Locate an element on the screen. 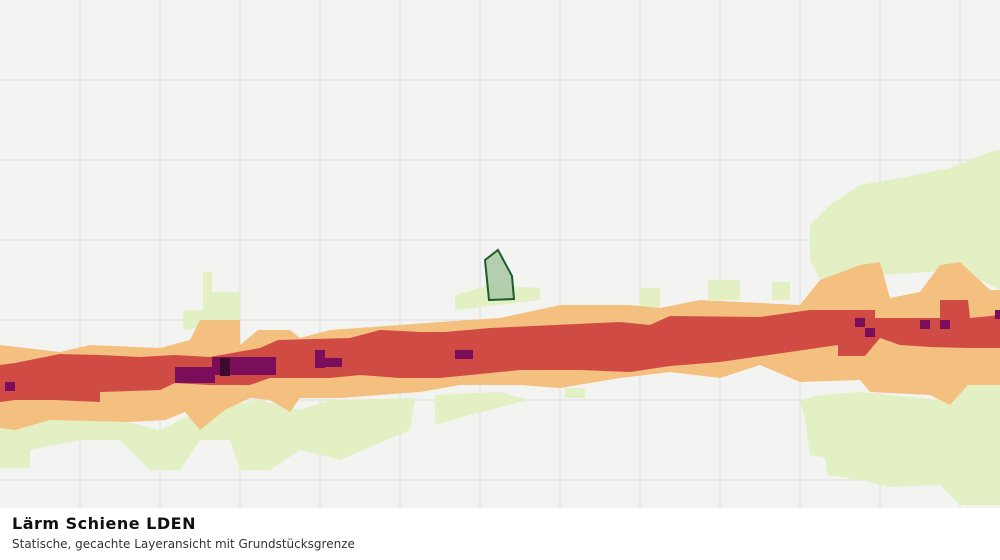 This screenshot has width=1000, height=560. parcel-boundary is located at coordinates (499, 275).